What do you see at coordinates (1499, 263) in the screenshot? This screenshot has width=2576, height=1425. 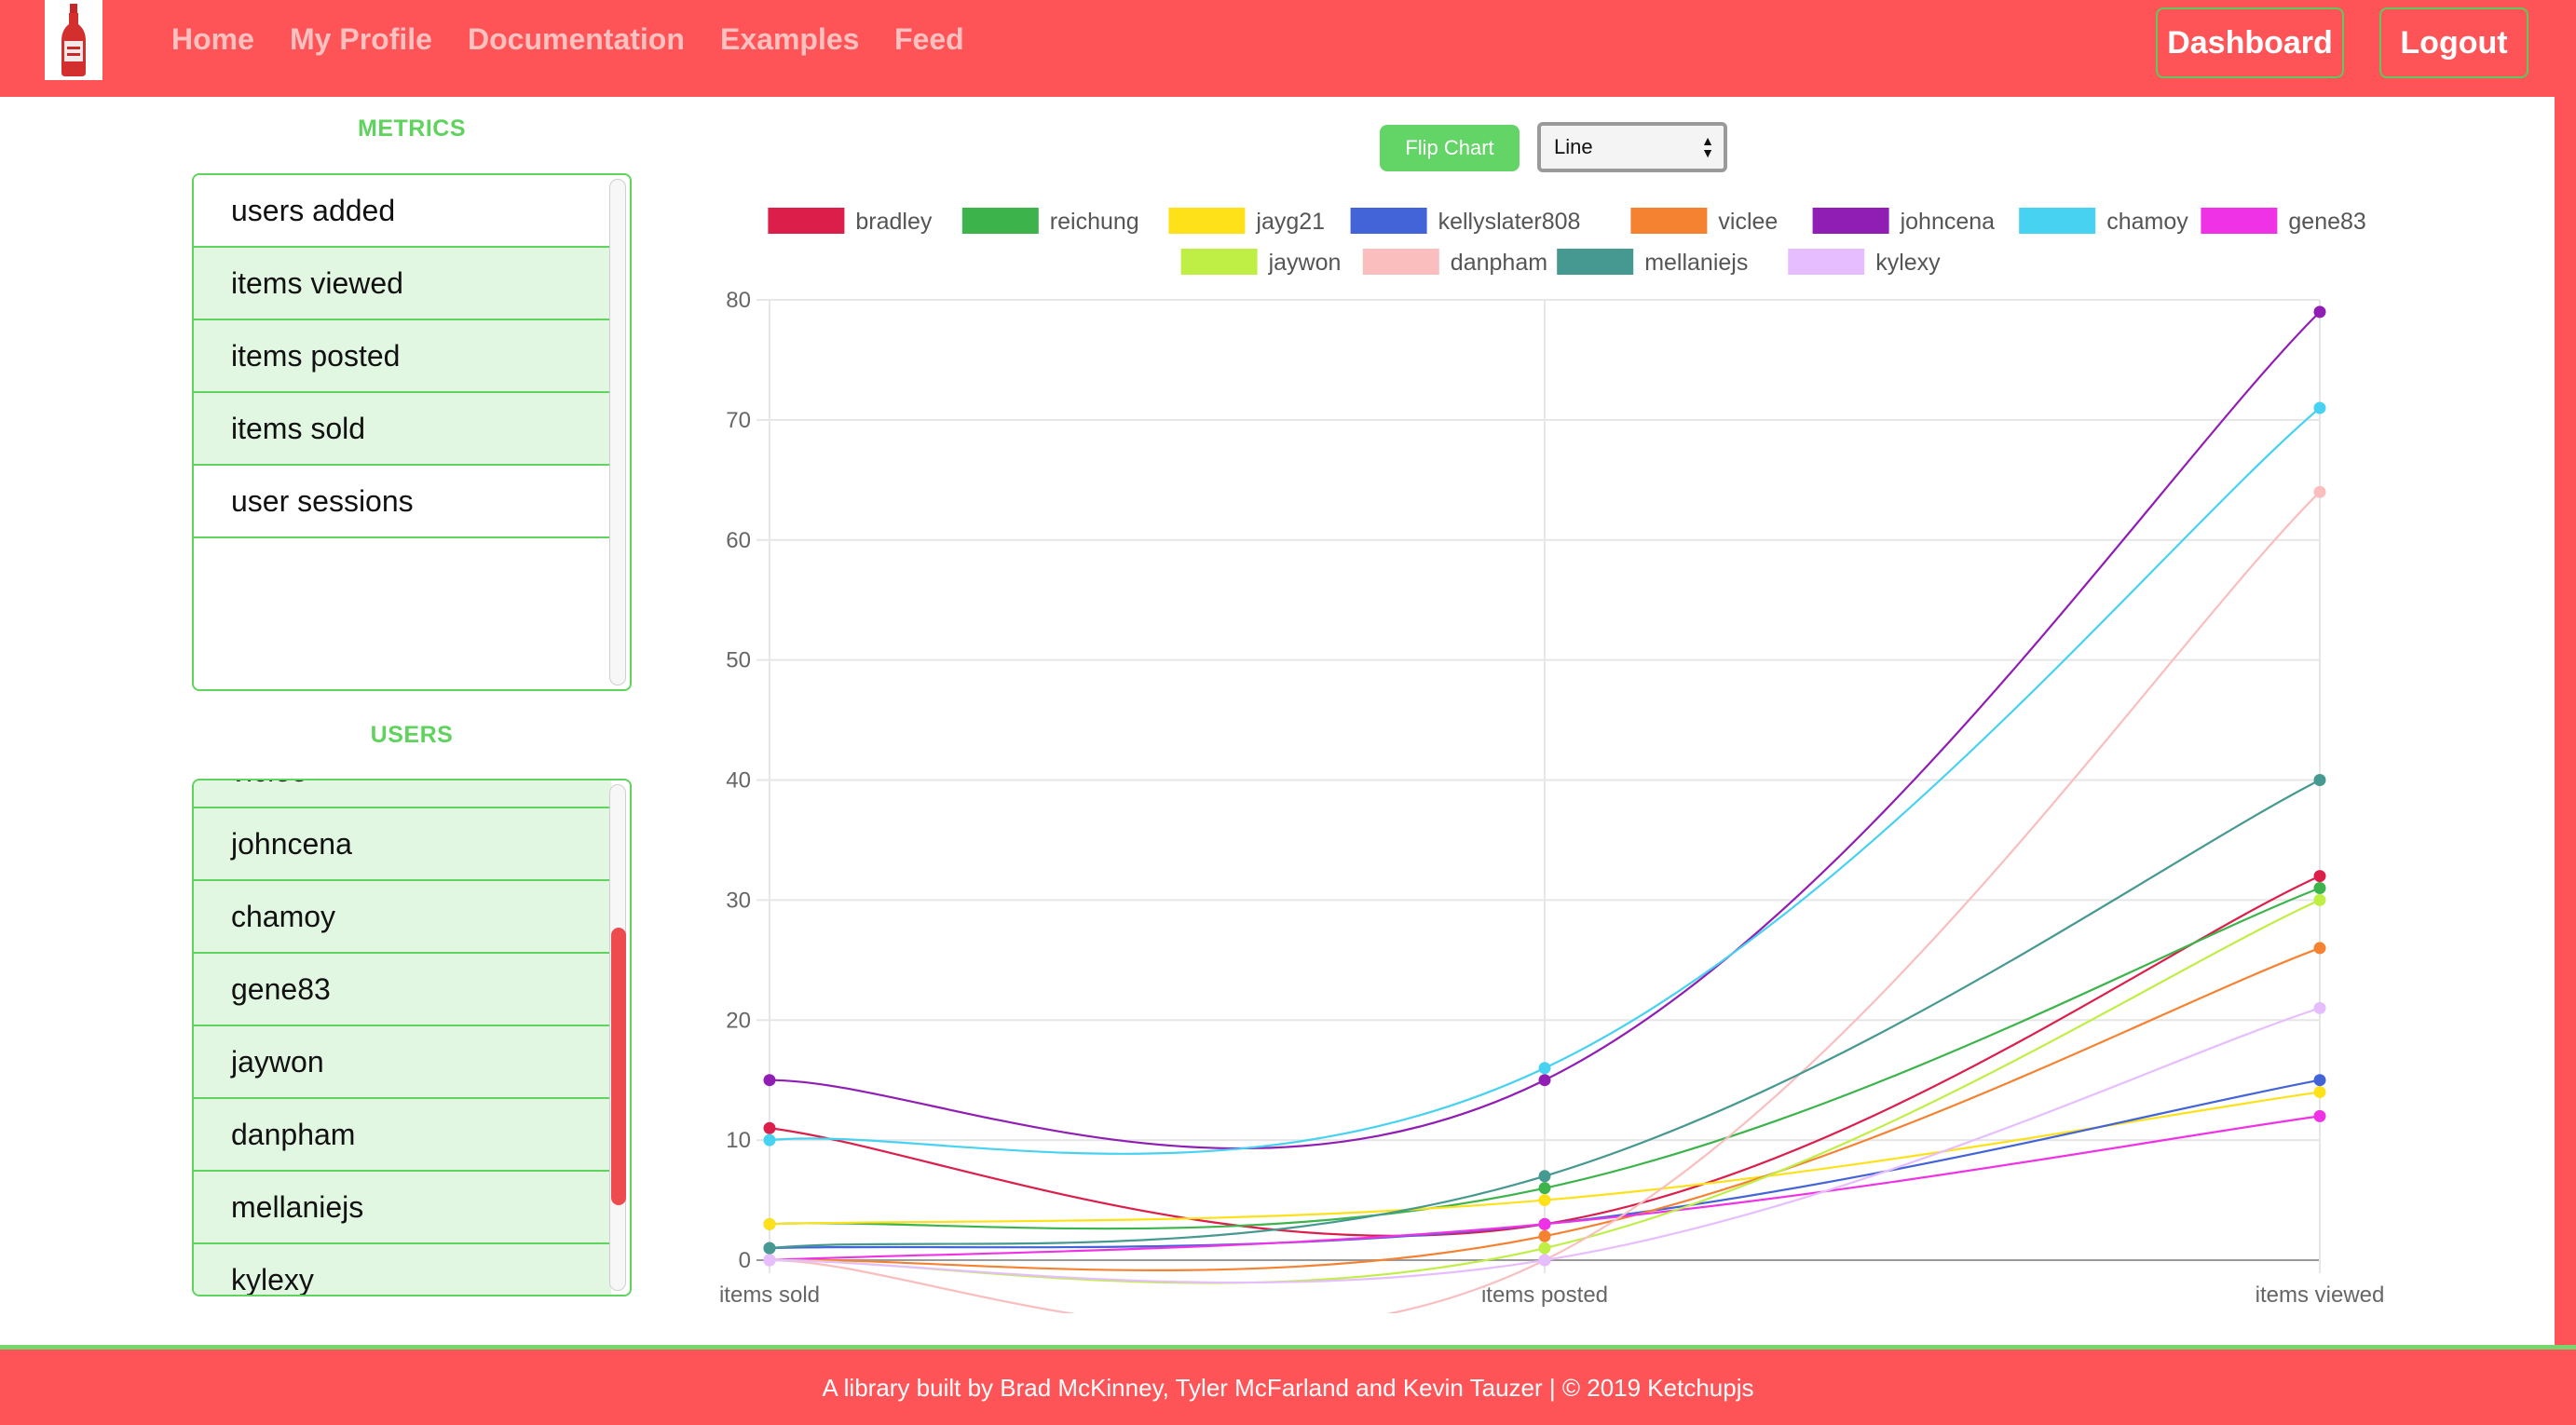 I see `legend-label: danpham` at bounding box center [1499, 263].